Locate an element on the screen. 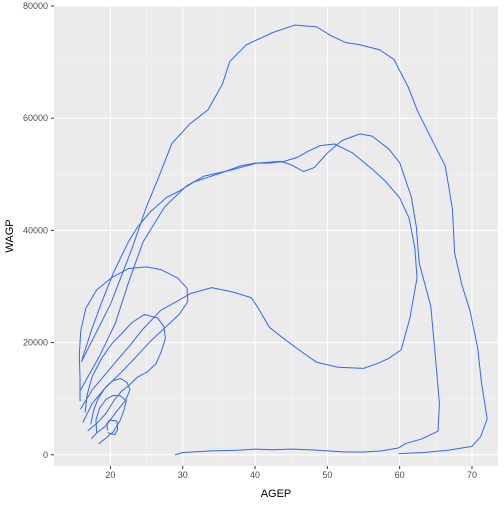 The height and width of the screenshot is (509, 504). x-axis-title: AGEP is located at coordinates (276, 494).